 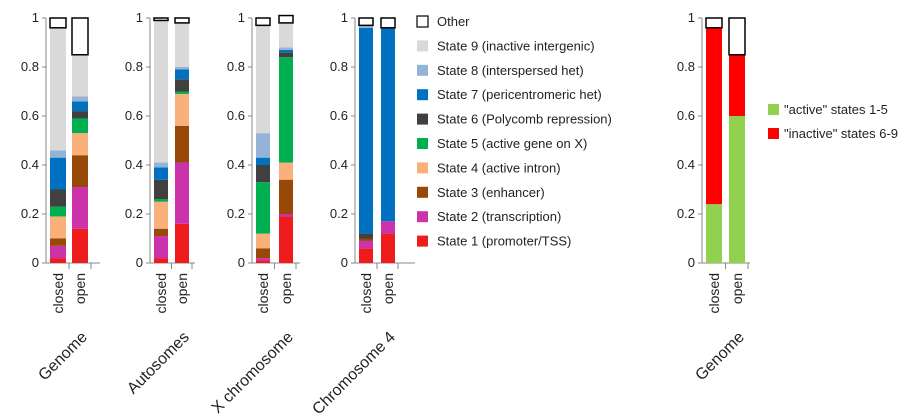 What do you see at coordinates (62, 356) in the screenshot?
I see `panel-title: Genome` at bounding box center [62, 356].